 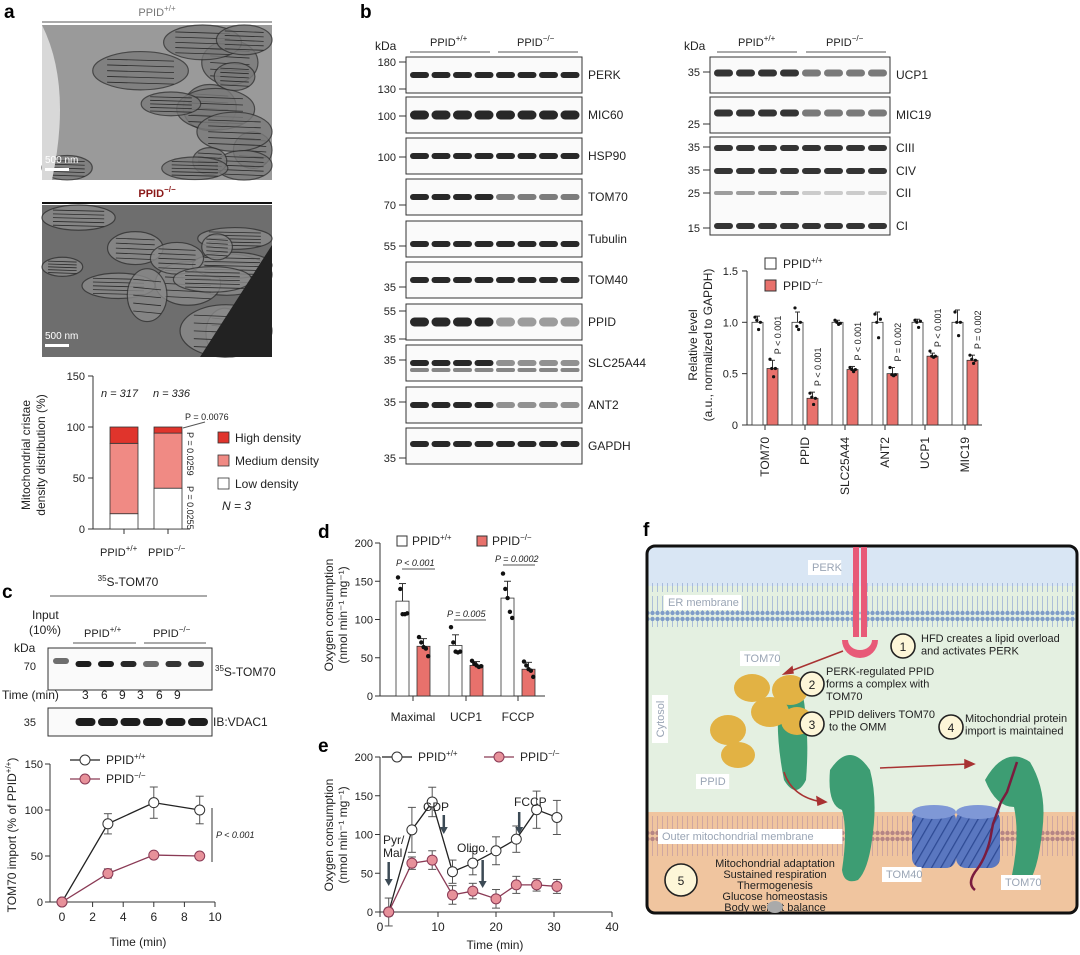 What do you see at coordinates (817, 260) in the screenshot?
I see `genotype-sup: +/+` at bounding box center [817, 260].